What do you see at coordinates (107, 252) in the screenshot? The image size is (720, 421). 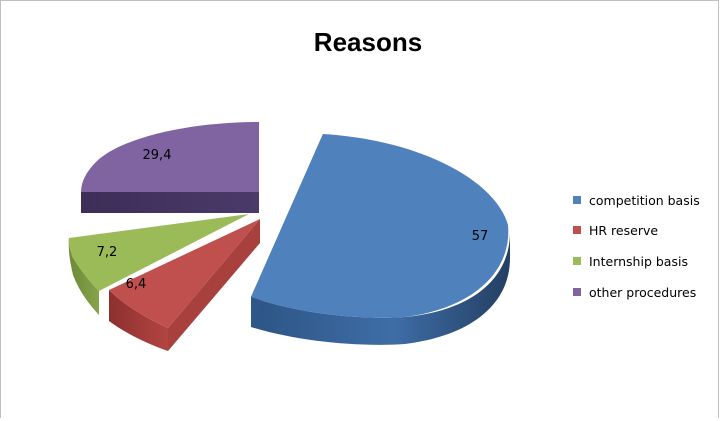 I see `data-label-internship-basis: 7,2` at bounding box center [107, 252].